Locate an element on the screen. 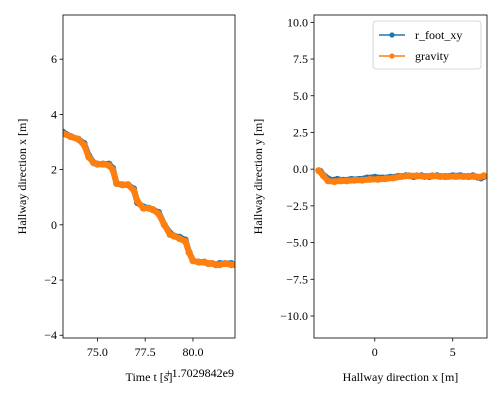 This screenshot has height=400, width=500. x-tick-label: 0 is located at coordinates (375, 352).